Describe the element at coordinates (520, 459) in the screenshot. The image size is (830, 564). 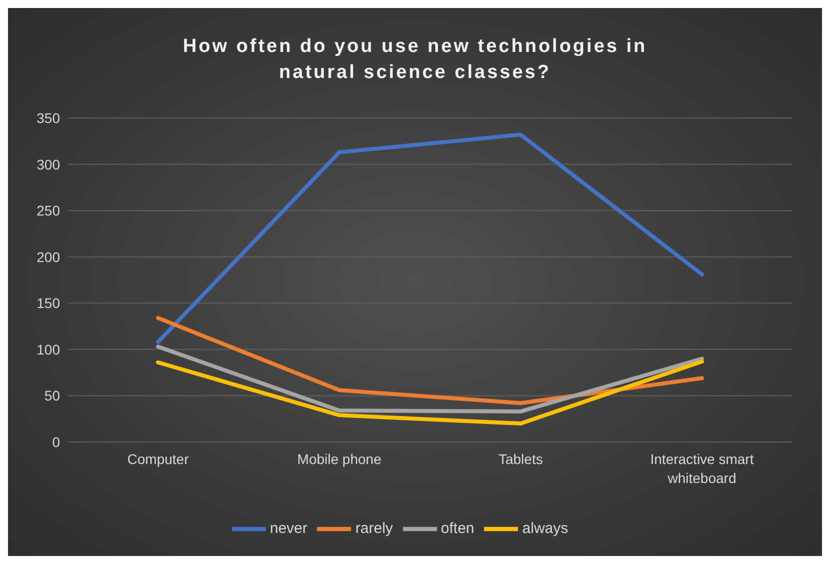
I see `x-tick-label: Tablets` at that location.